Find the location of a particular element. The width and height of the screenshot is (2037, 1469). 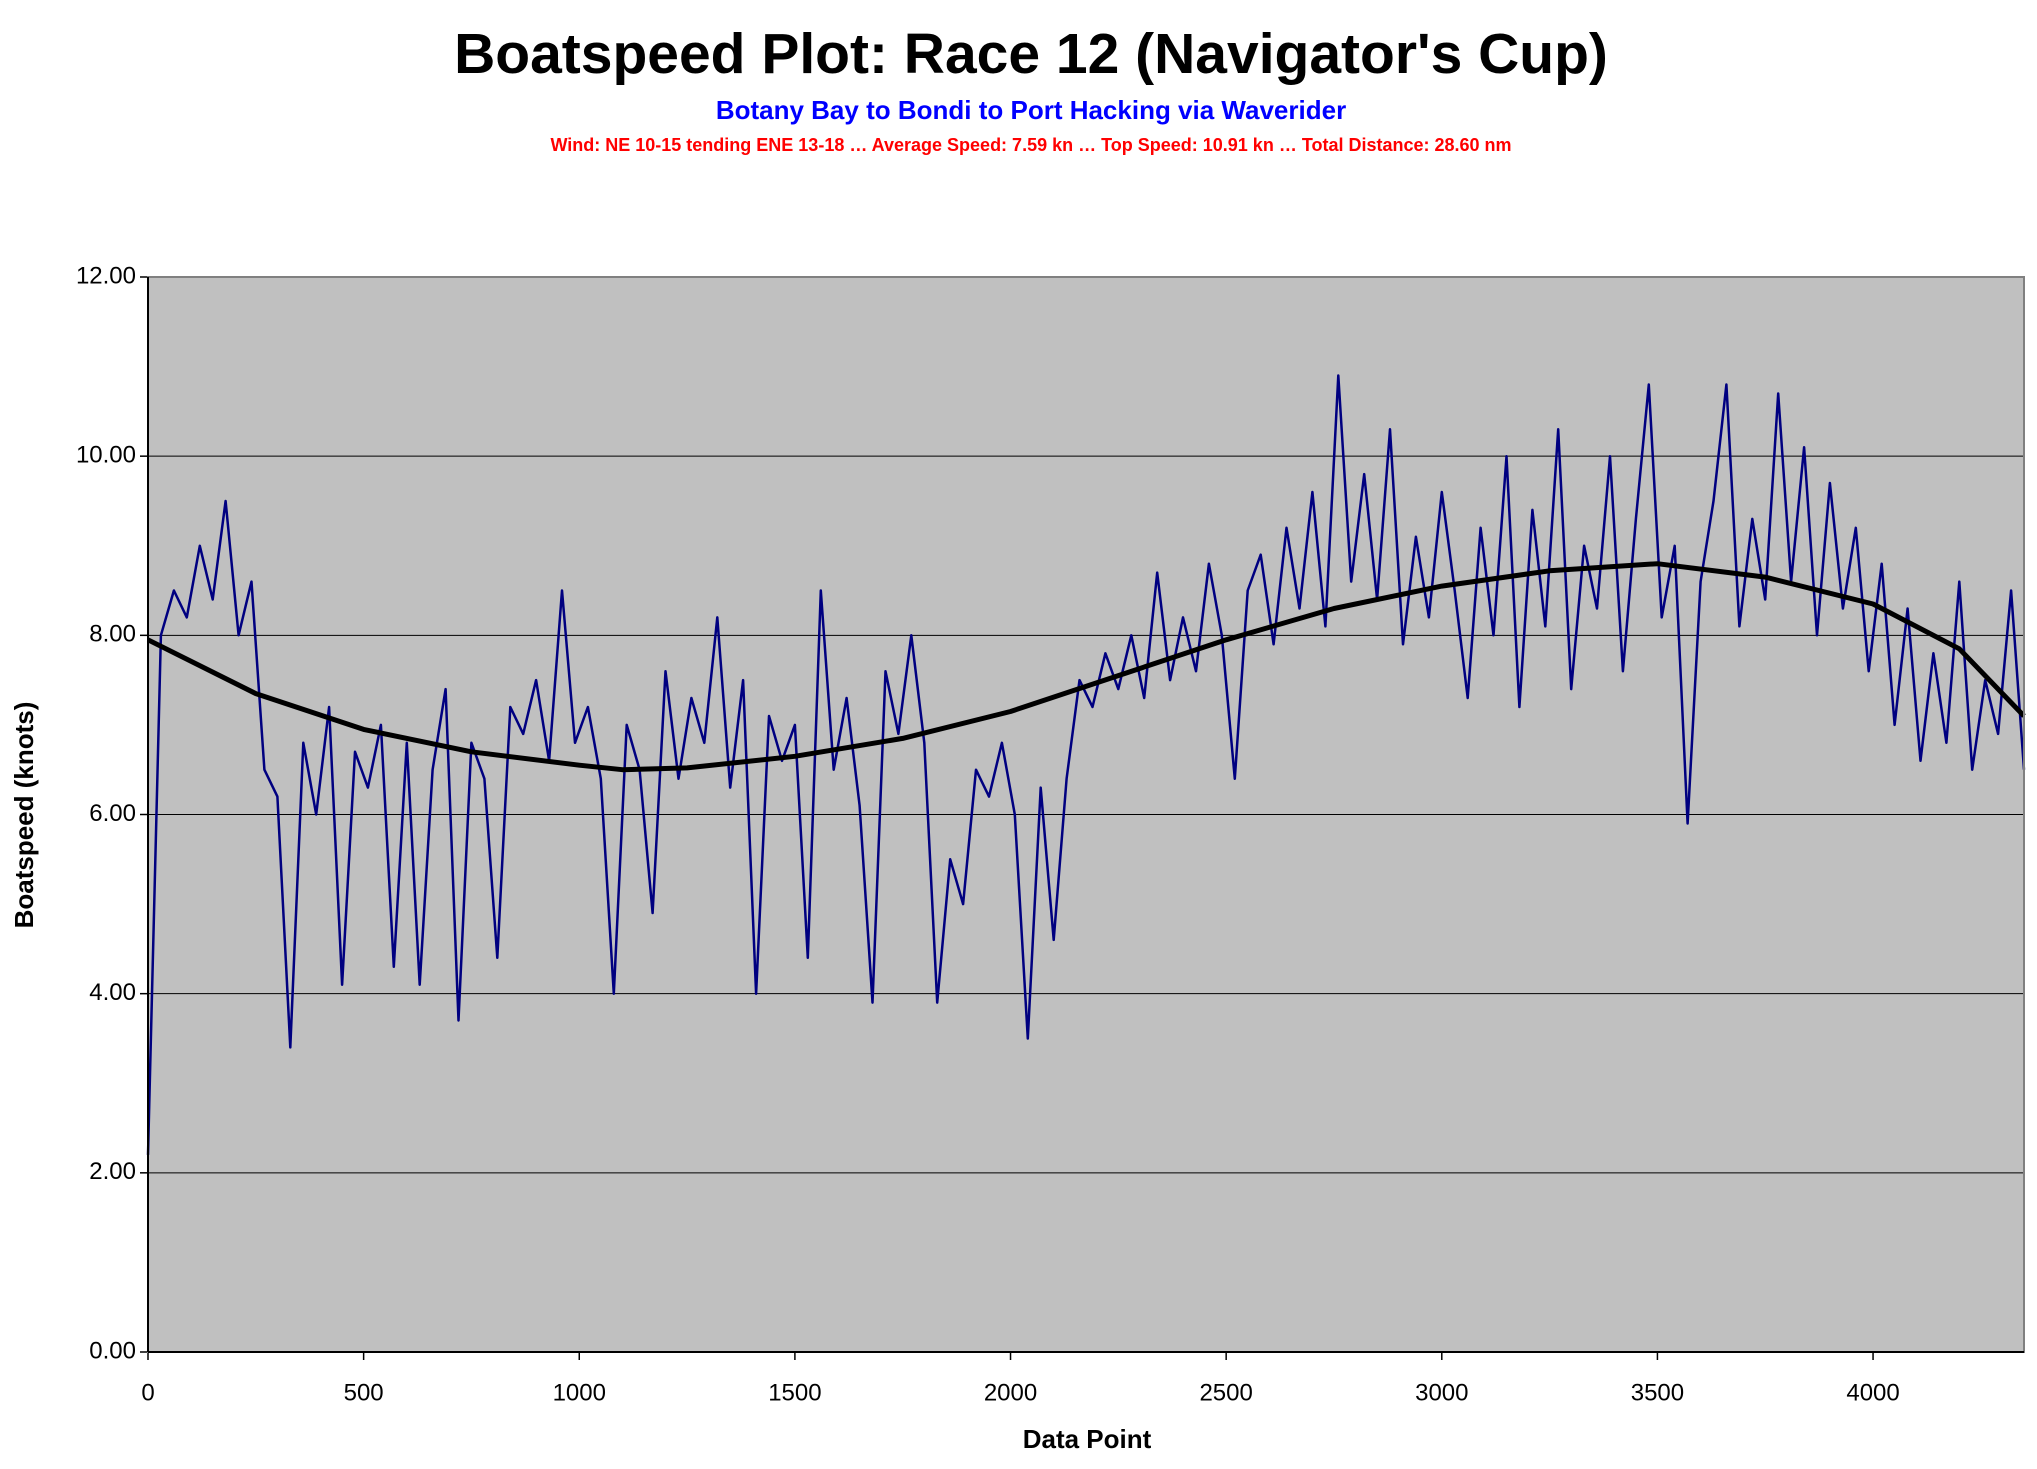

y-tick-label: 8.00 is located at coordinates (112, 634).